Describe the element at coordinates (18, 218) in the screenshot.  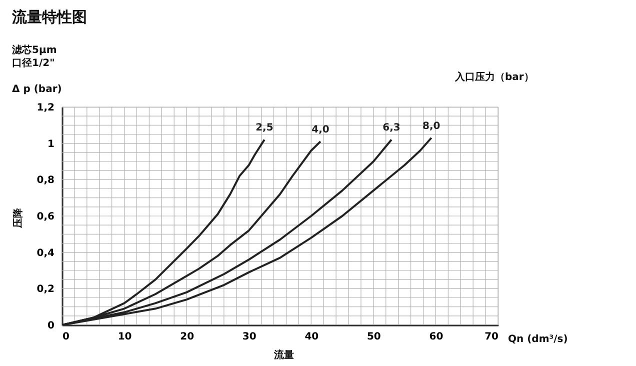
I see `text: 压降` at that location.